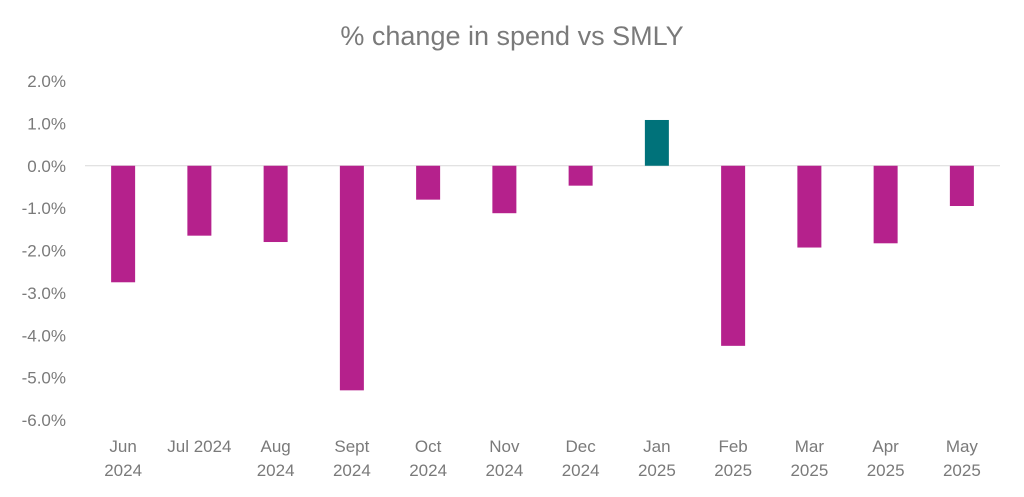 The height and width of the screenshot is (497, 1024). What do you see at coordinates (44, 293) in the screenshot?
I see `y-tick-label: -3.0%` at bounding box center [44, 293].